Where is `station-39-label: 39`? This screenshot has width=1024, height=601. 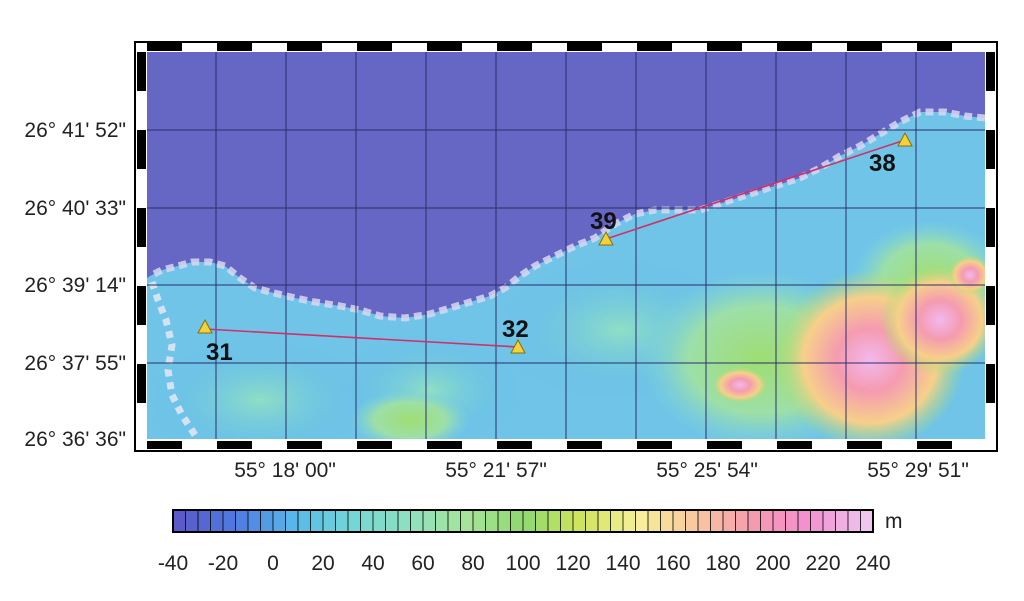
station-39-label: 39 is located at coordinates (603, 221).